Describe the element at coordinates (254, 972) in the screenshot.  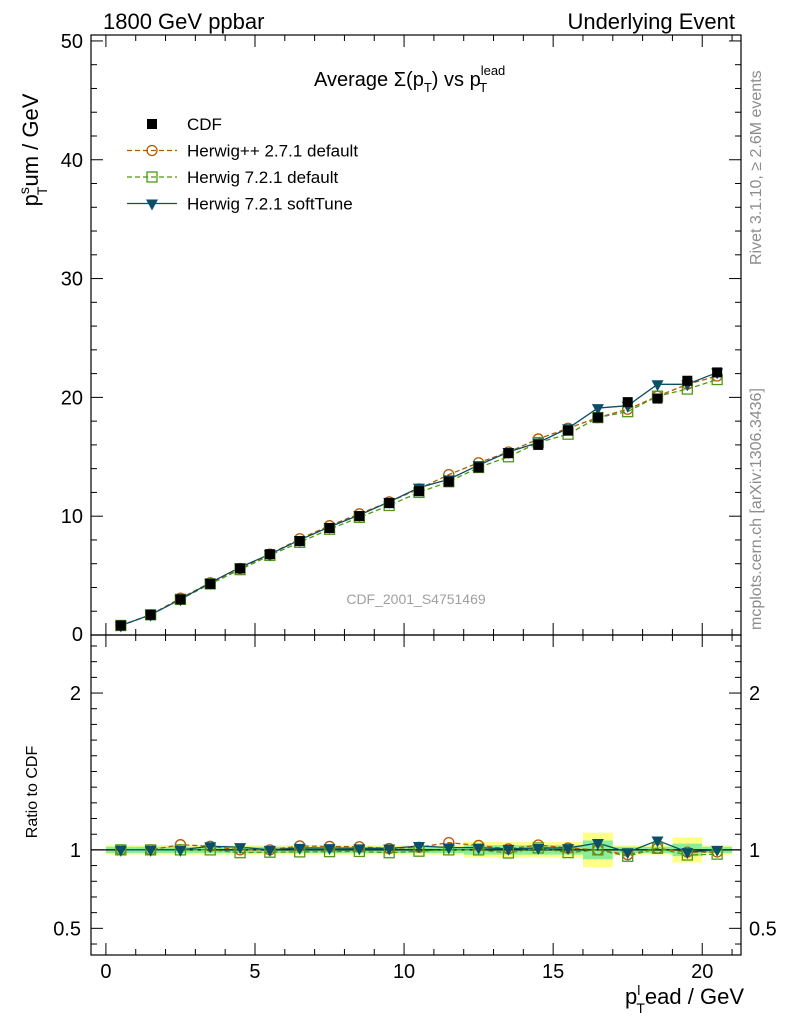
I see `x-tick-label: 5` at that location.